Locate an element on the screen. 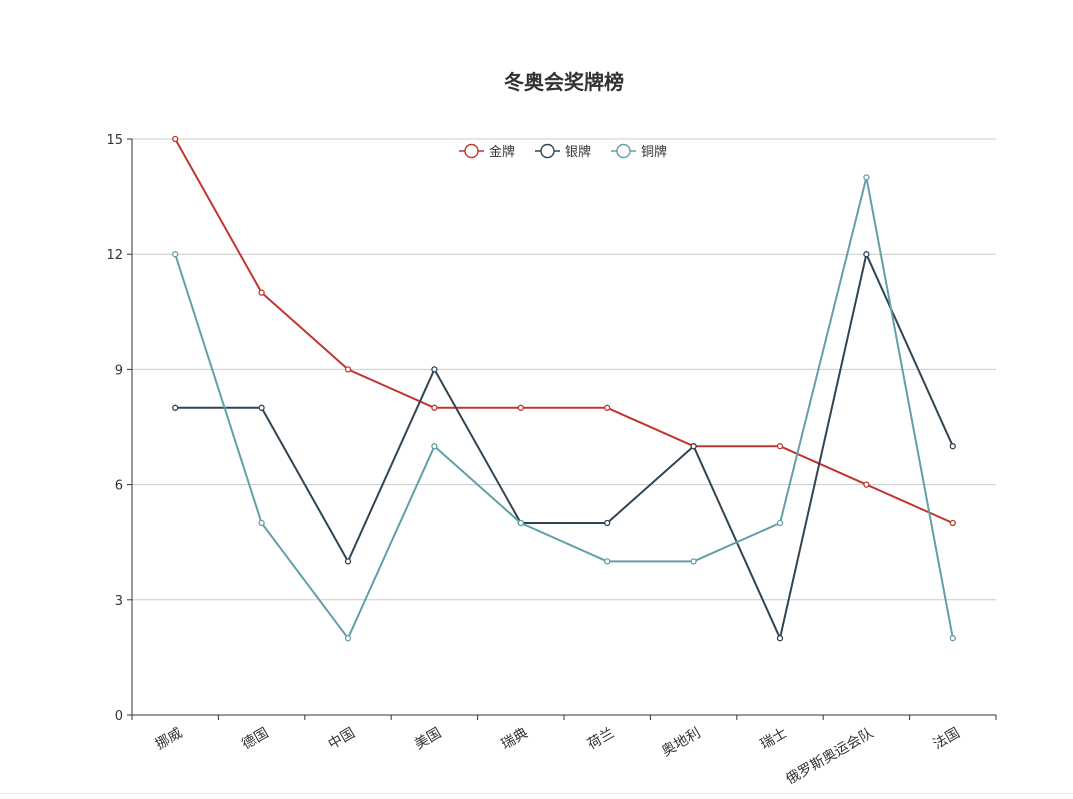 This screenshot has height=799, width=1073. legend-label: 银牌 is located at coordinates (578, 152).